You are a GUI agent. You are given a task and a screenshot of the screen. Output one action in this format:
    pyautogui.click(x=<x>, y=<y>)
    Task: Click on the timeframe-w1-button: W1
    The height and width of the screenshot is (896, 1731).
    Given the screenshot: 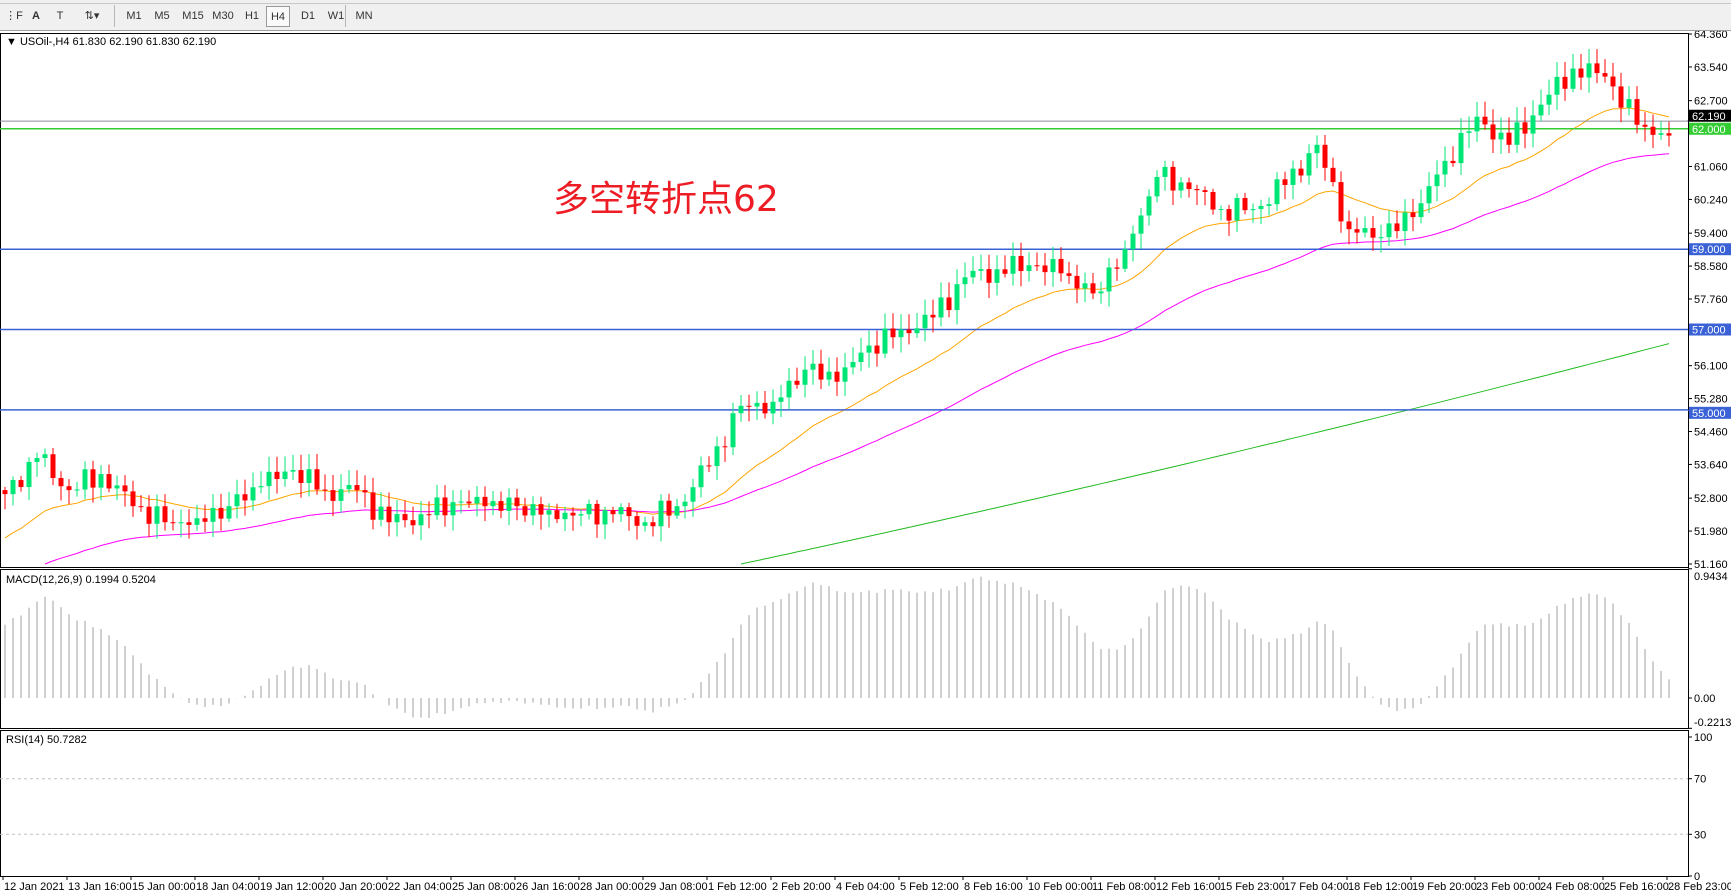 What is the action you would take?
    pyautogui.click(x=336, y=16)
    